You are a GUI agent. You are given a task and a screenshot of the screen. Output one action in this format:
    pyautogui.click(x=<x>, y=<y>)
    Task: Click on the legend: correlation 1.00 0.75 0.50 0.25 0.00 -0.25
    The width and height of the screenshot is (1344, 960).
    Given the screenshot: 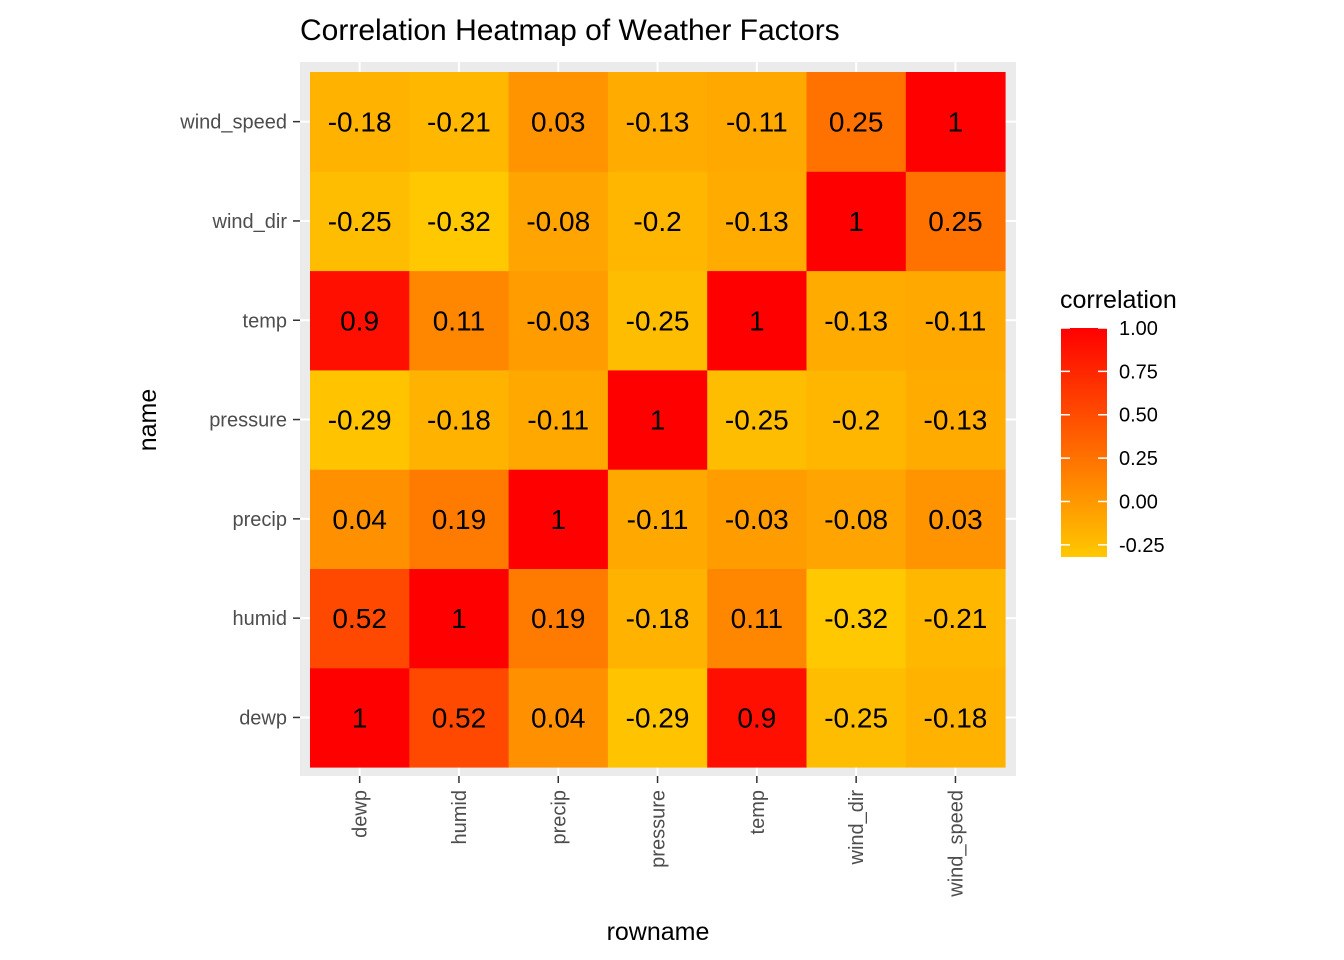 What is the action you would take?
    pyautogui.click(x=1118, y=421)
    